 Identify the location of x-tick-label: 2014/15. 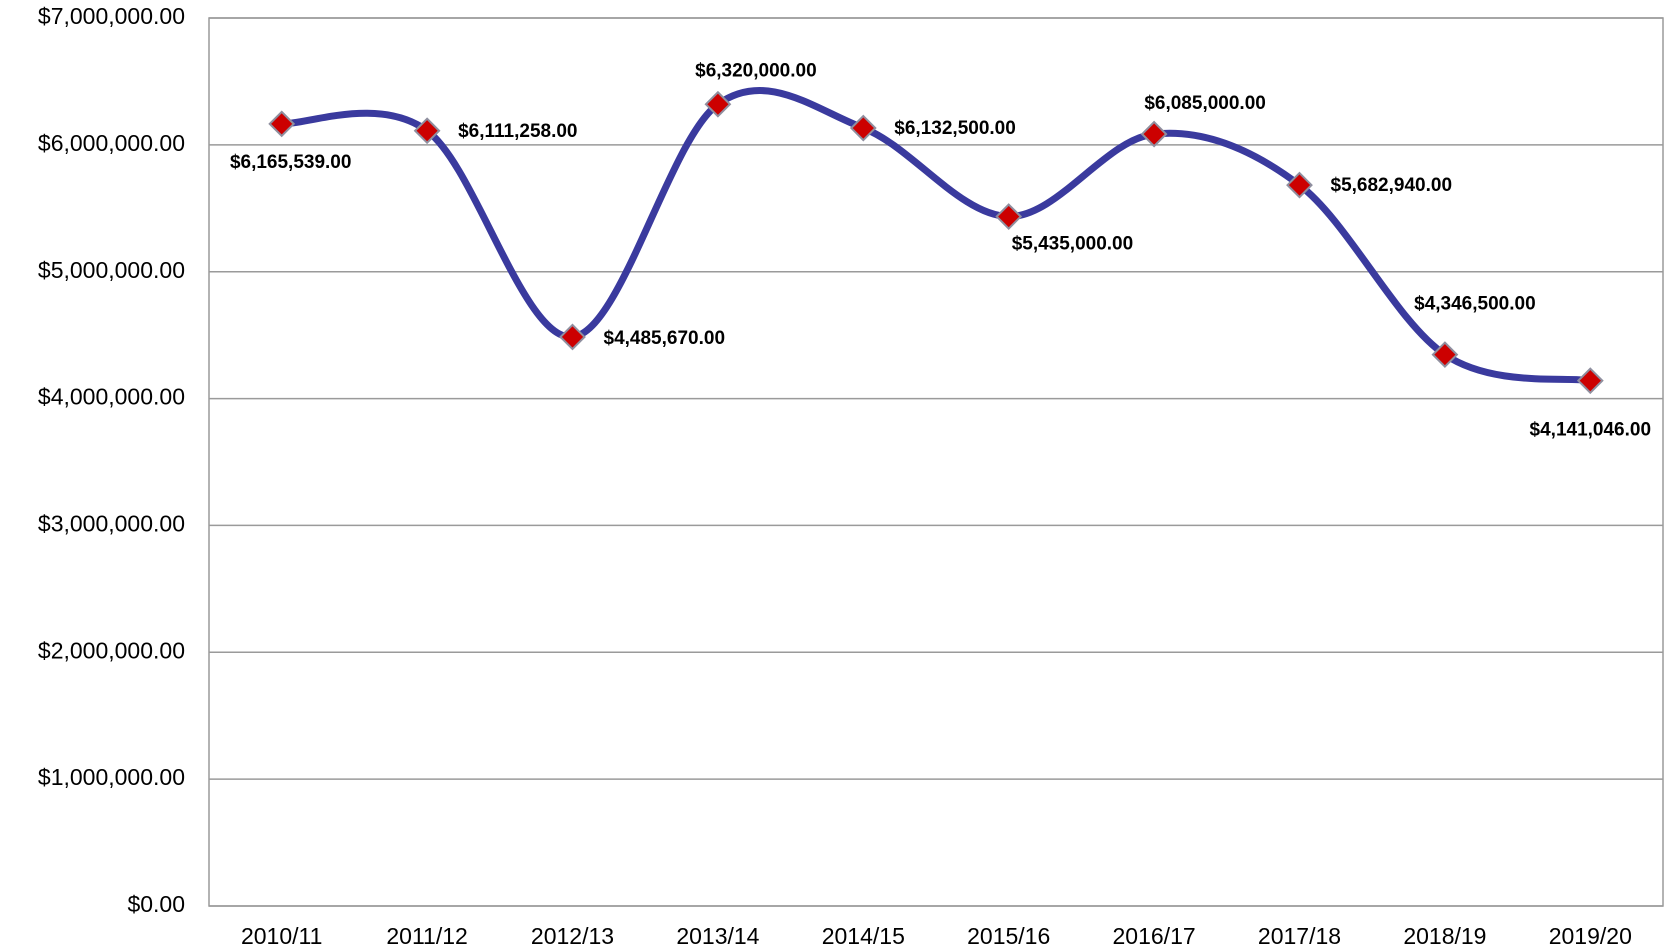
(863, 935).